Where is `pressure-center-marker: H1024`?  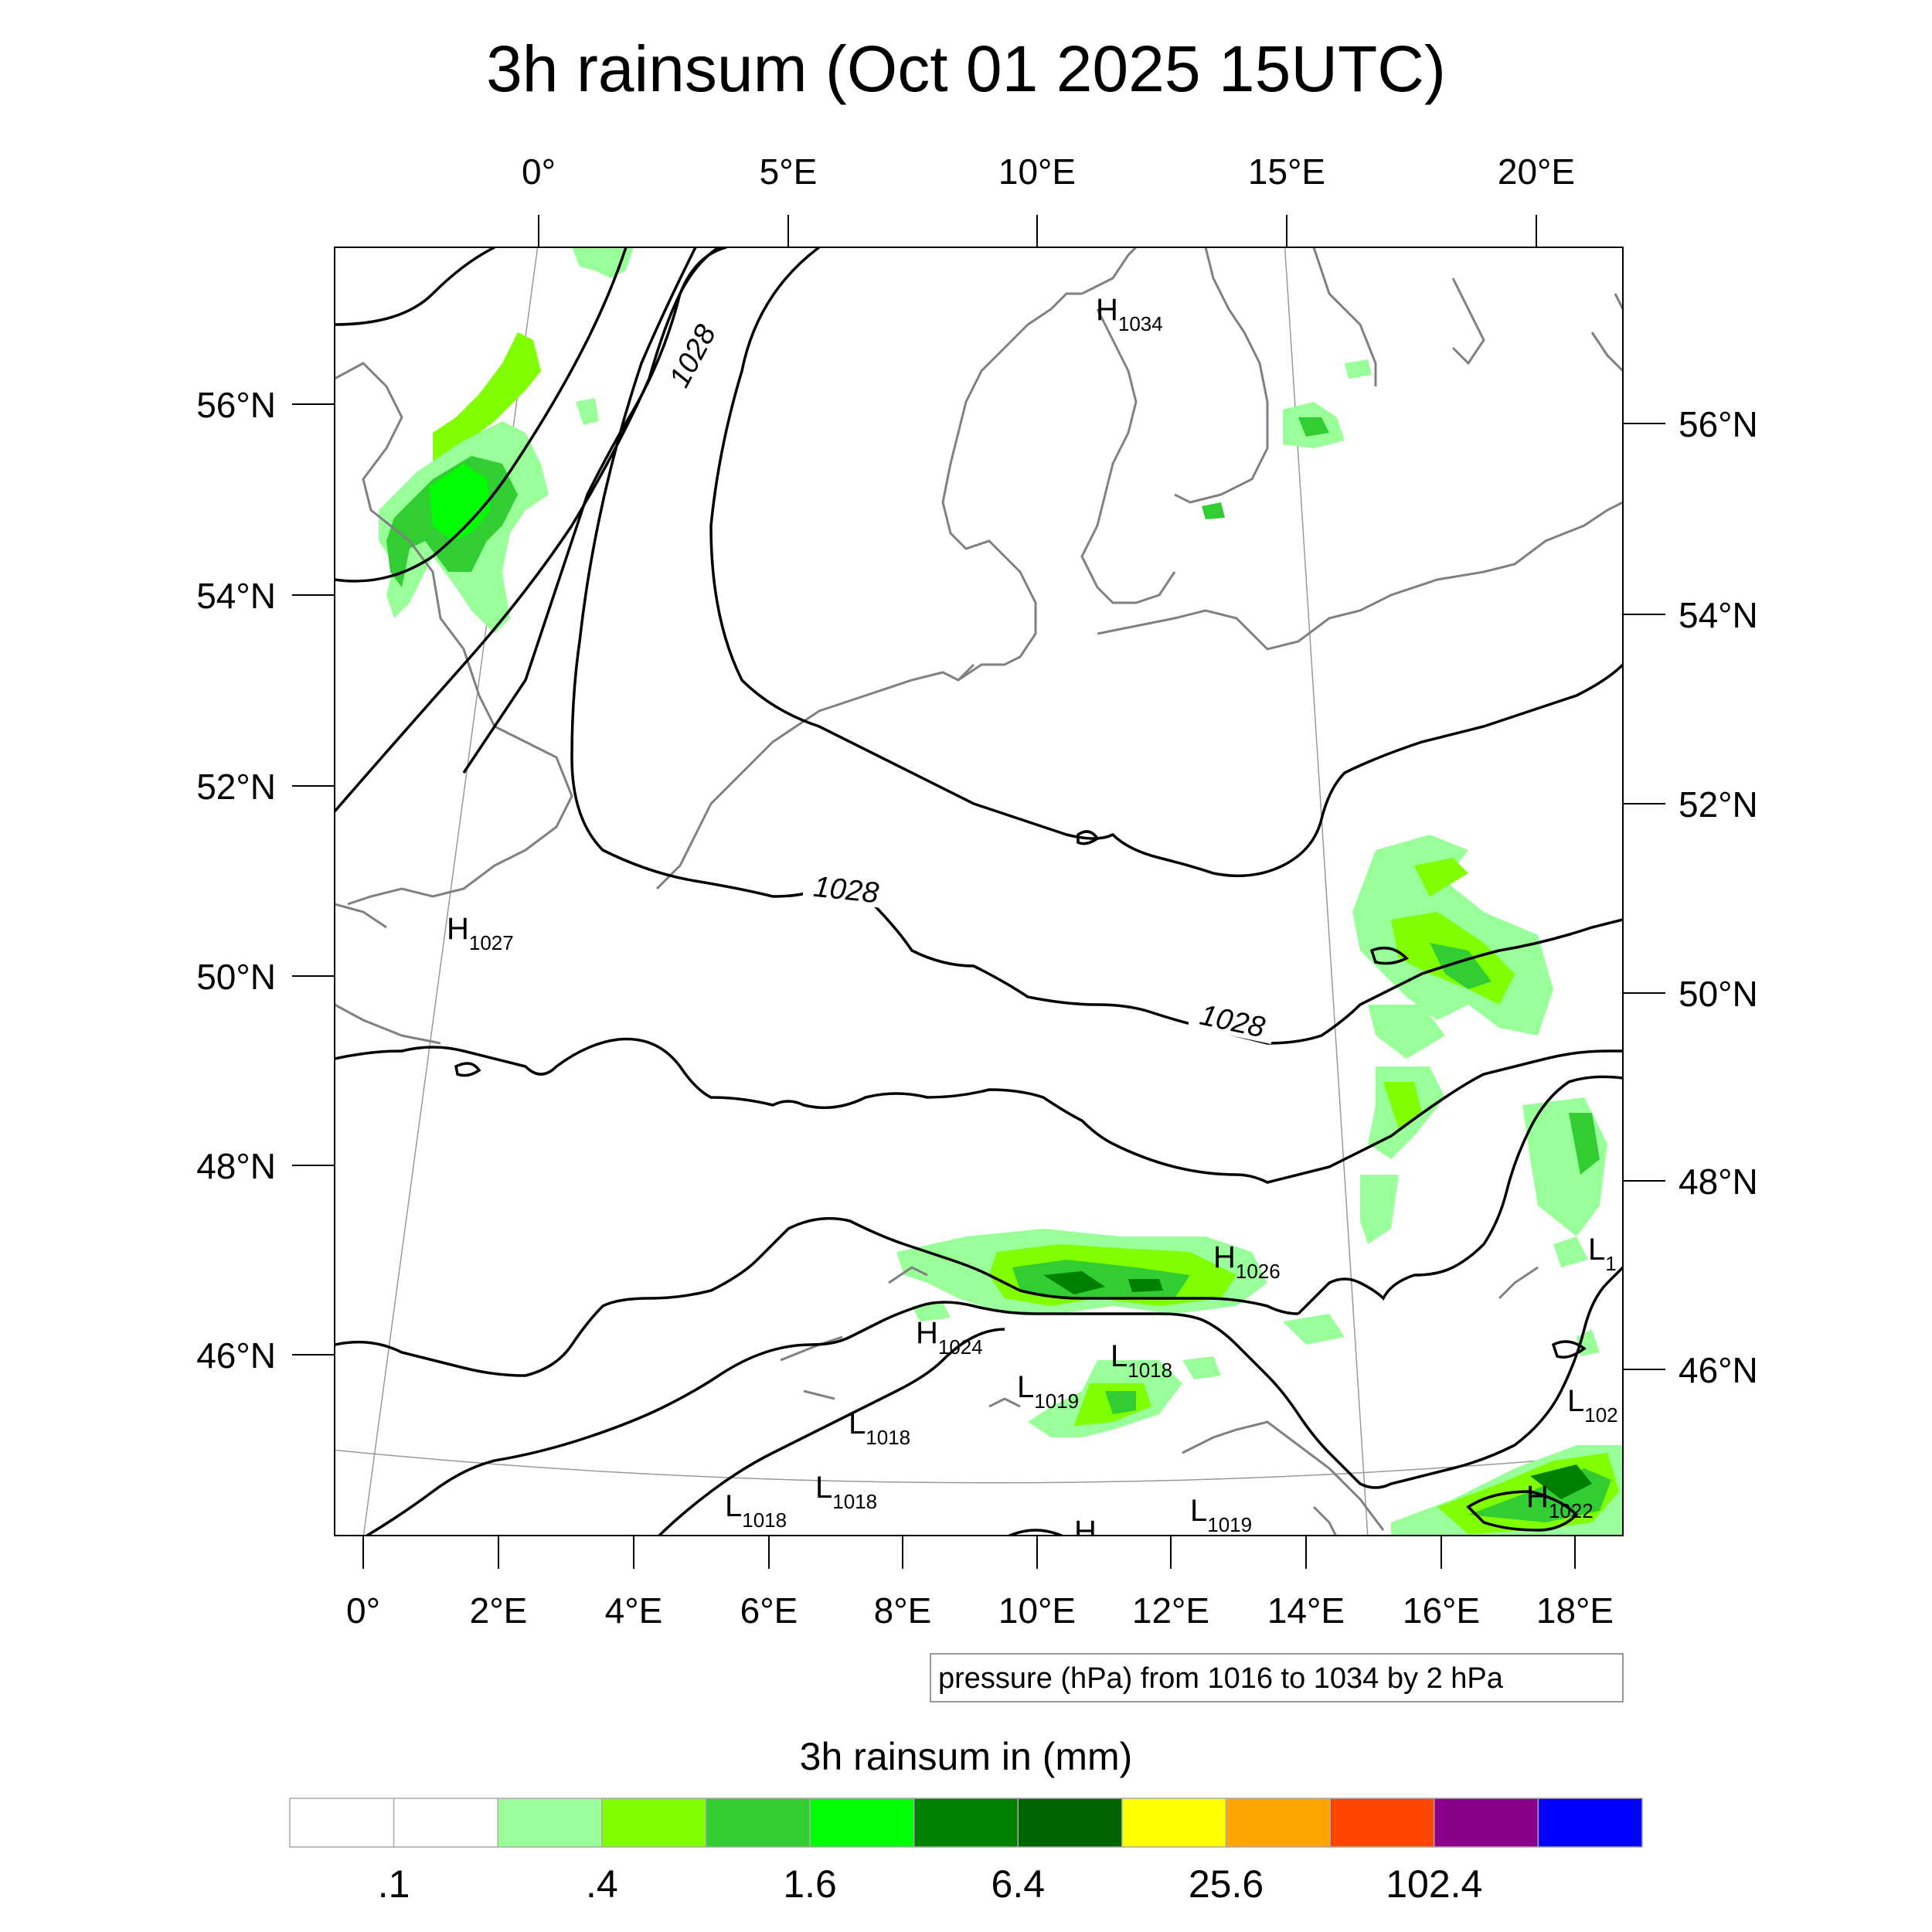 pressure-center-marker: H1024 is located at coordinates (949, 1338).